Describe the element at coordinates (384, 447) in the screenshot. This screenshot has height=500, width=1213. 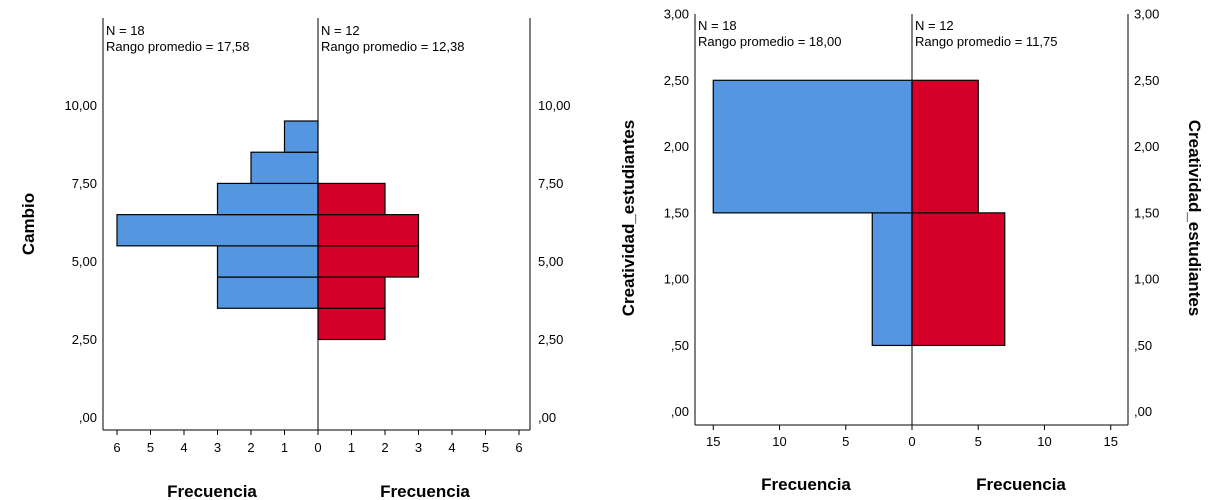
I see `cambio-x-tick-right: 2` at that location.